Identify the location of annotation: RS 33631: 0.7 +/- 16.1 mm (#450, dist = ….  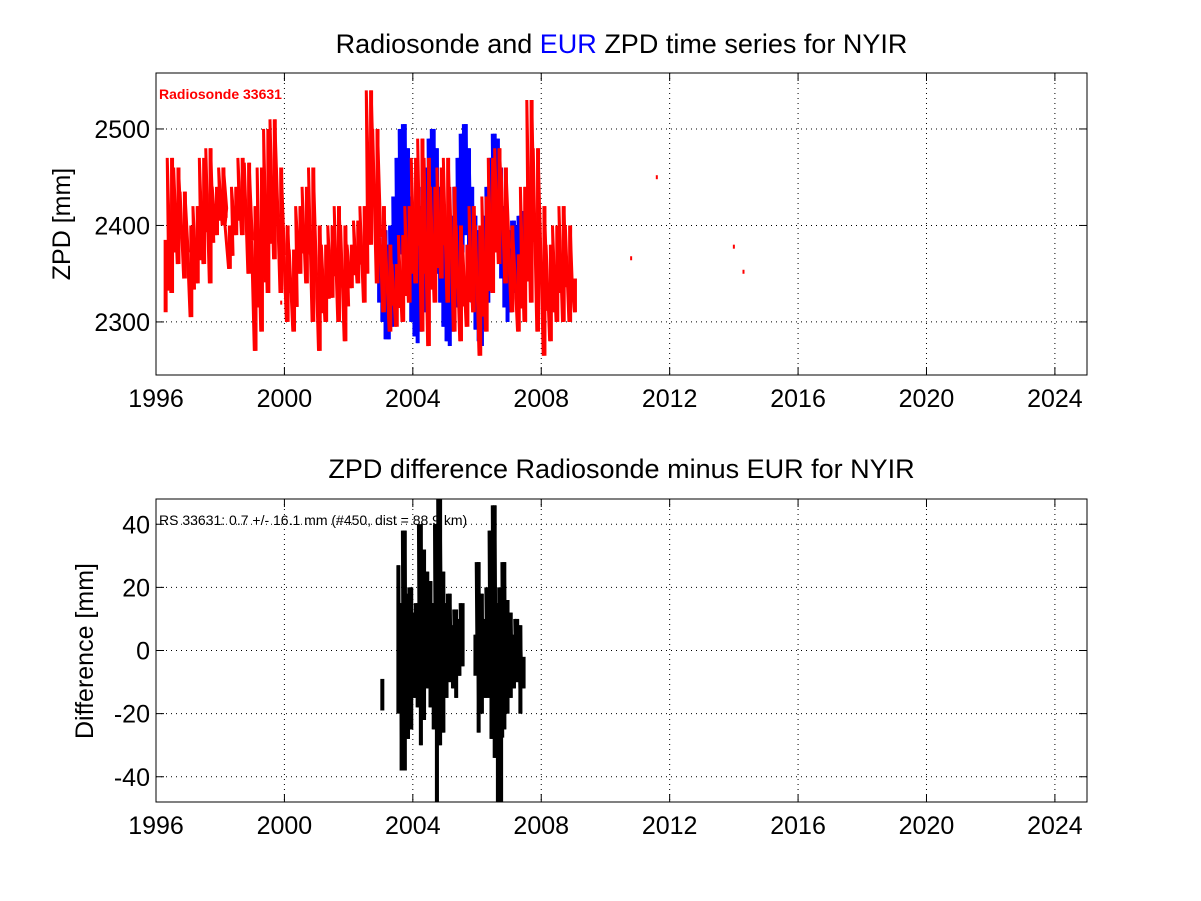
(313, 520).